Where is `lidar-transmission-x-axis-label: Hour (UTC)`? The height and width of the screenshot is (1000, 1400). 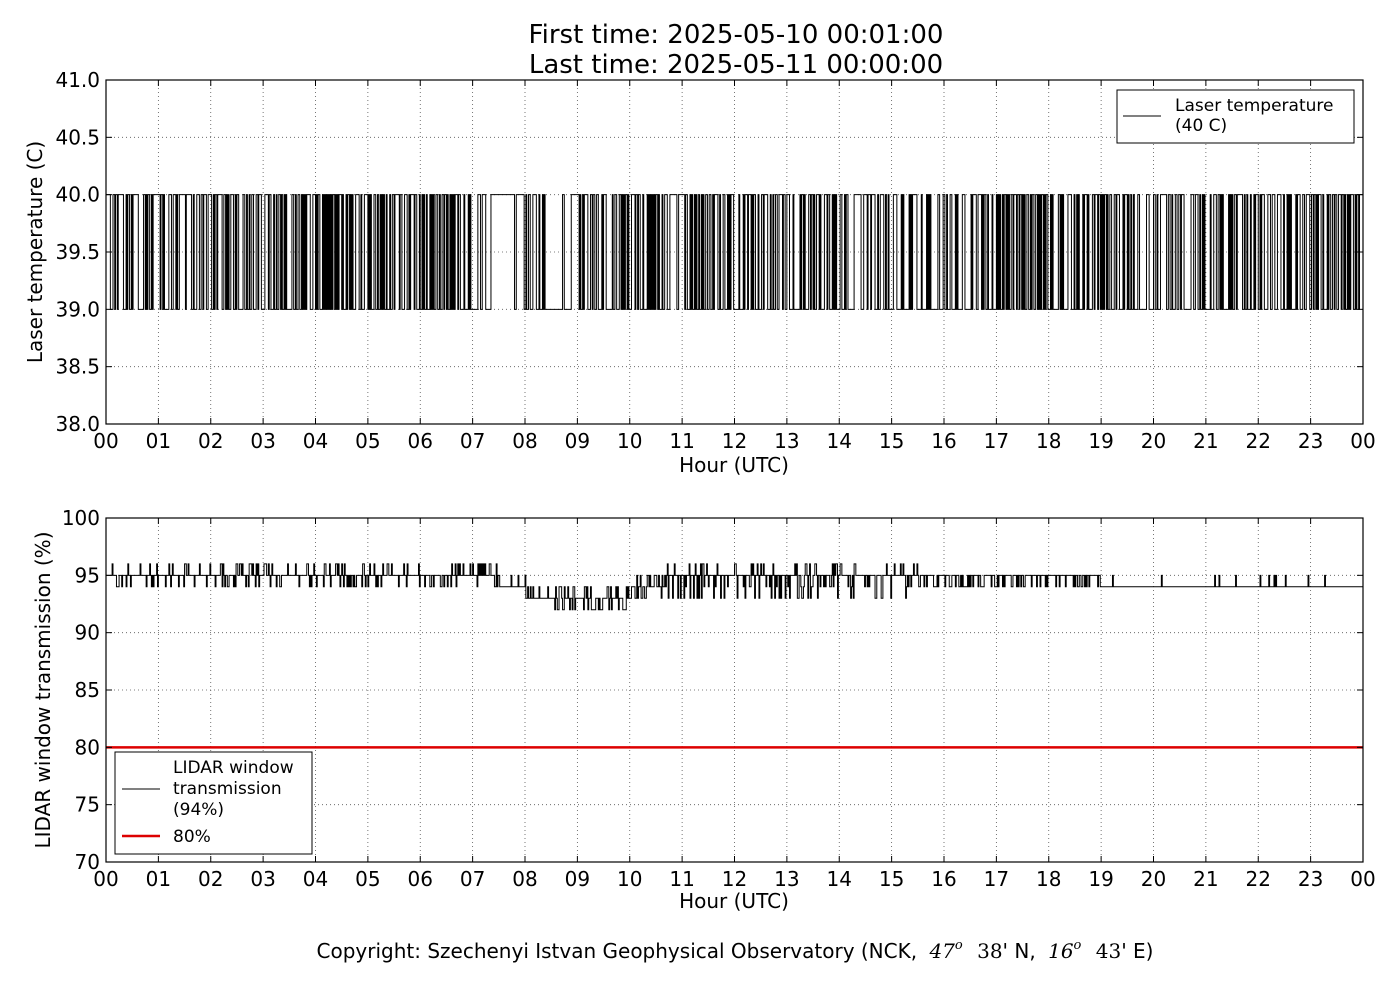 lidar-transmission-x-axis-label: Hour (UTC) is located at coordinates (734, 901).